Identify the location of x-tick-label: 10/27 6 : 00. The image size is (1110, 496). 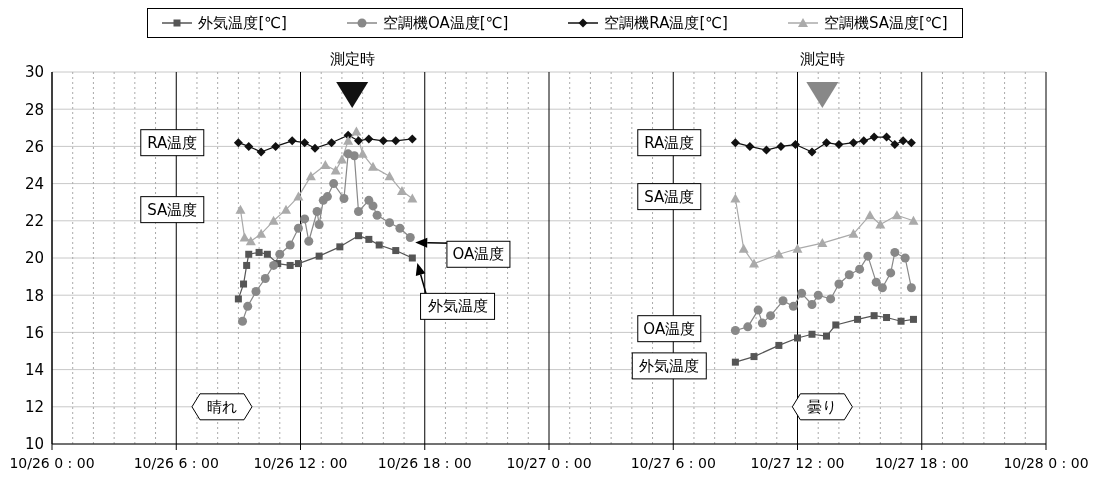
(673, 463).